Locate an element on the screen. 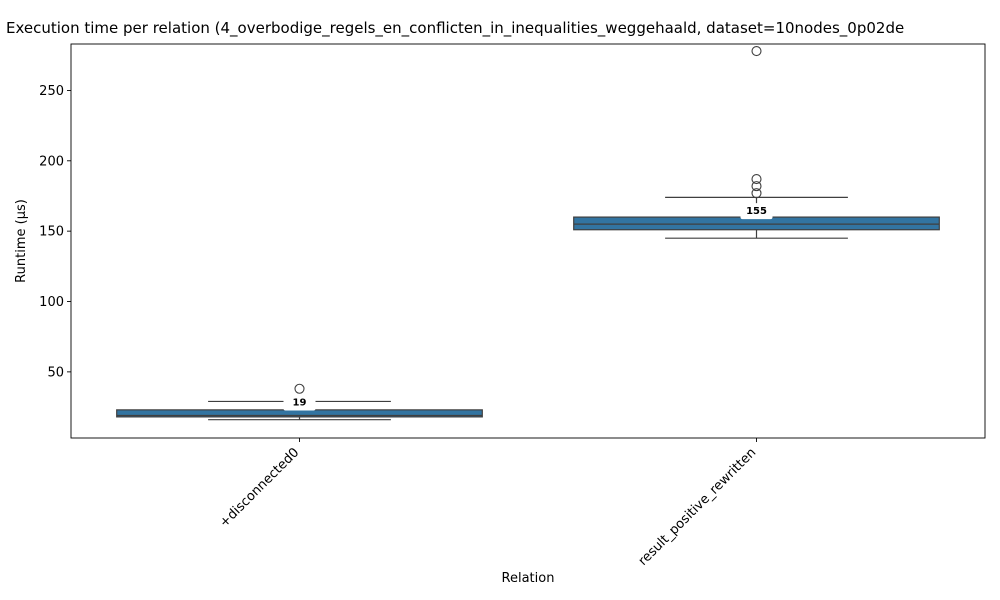 The width and height of the screenshot is (1000, 600). y-axis-label: Runtime (µs) is located at coordinates (21, 241).